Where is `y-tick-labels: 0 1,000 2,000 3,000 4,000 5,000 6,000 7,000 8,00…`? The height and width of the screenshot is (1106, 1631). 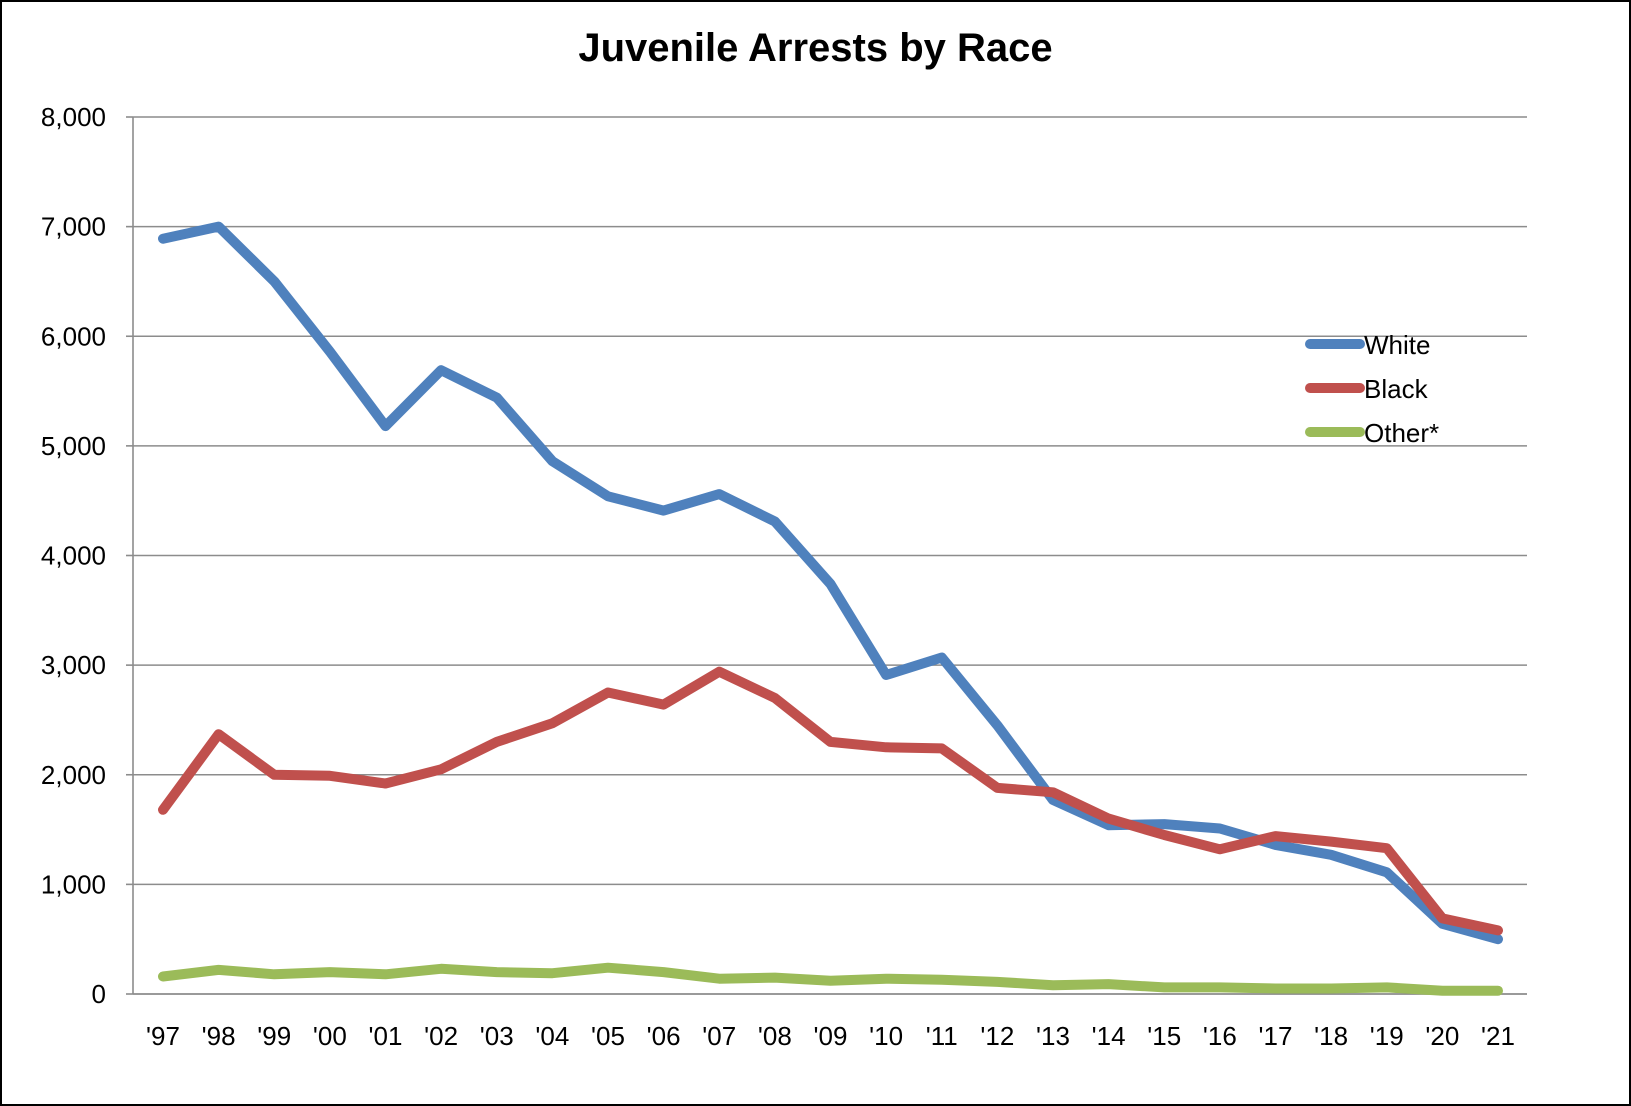
y-tick-labels: 0 1,000 2,000 3,000 4,000 5,000 6,000 7,000 8,00… is located at coordinates (73, 555).